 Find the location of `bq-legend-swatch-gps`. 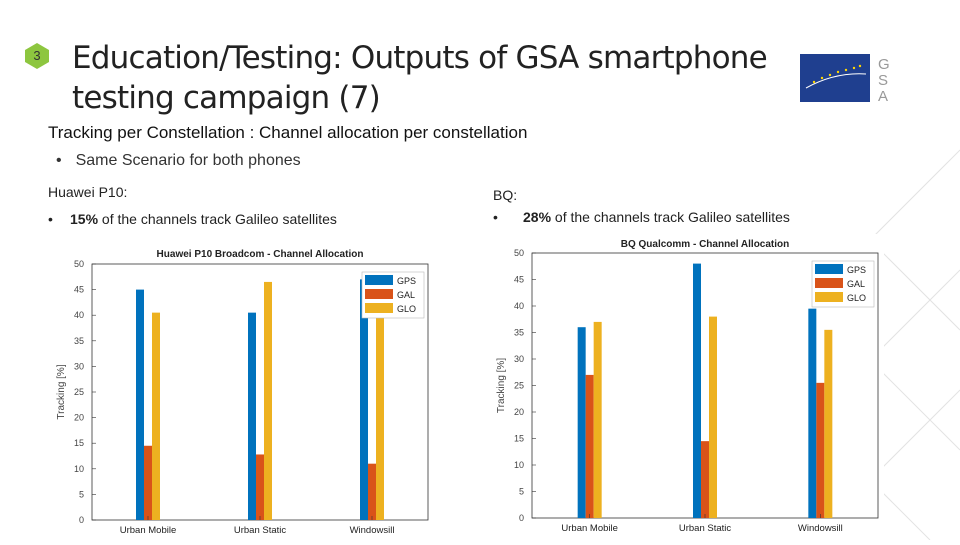

bq-legend-swatch-gps is located at coordinates (829, 269).